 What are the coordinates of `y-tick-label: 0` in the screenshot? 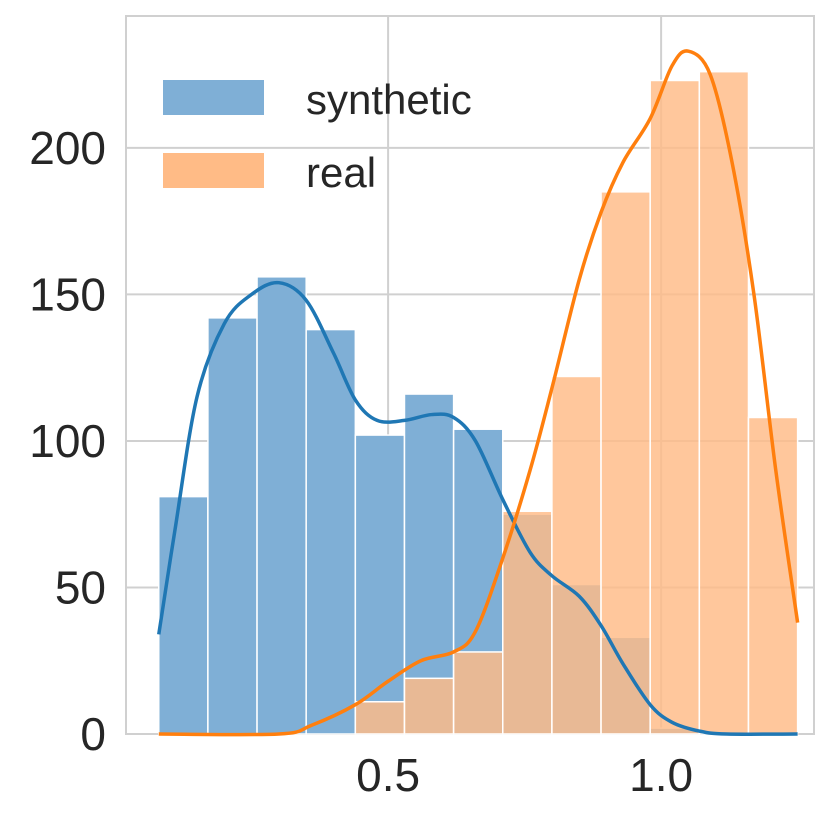 It's located at (93, 734).